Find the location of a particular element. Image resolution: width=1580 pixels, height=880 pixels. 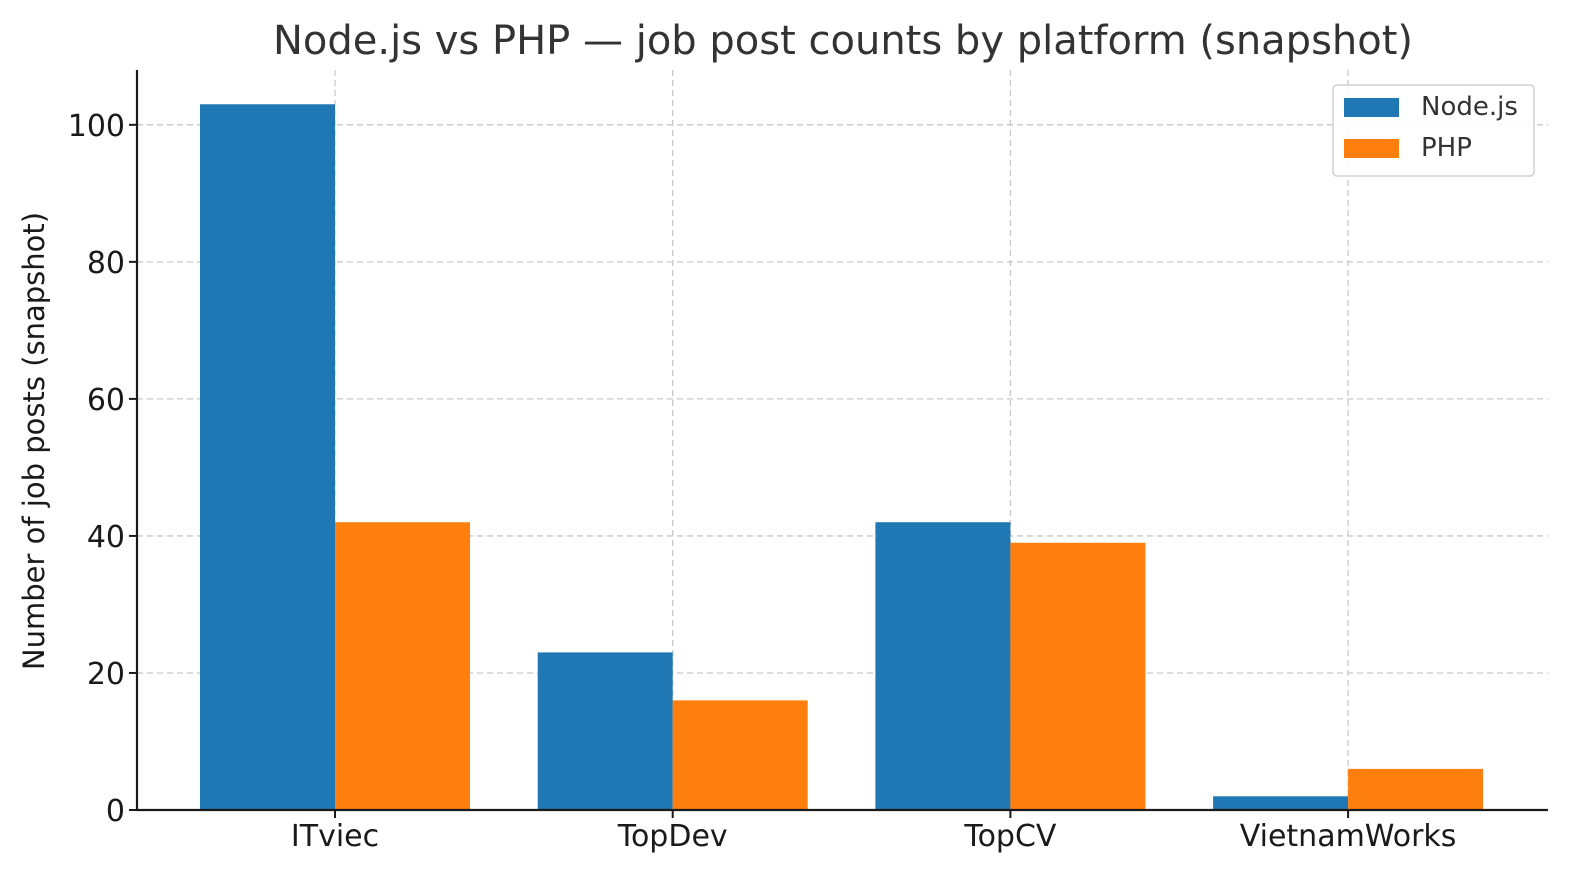

x-ticks: ITviec TopDev TopCV VietnamWorks is located at coordinates (874, 832).